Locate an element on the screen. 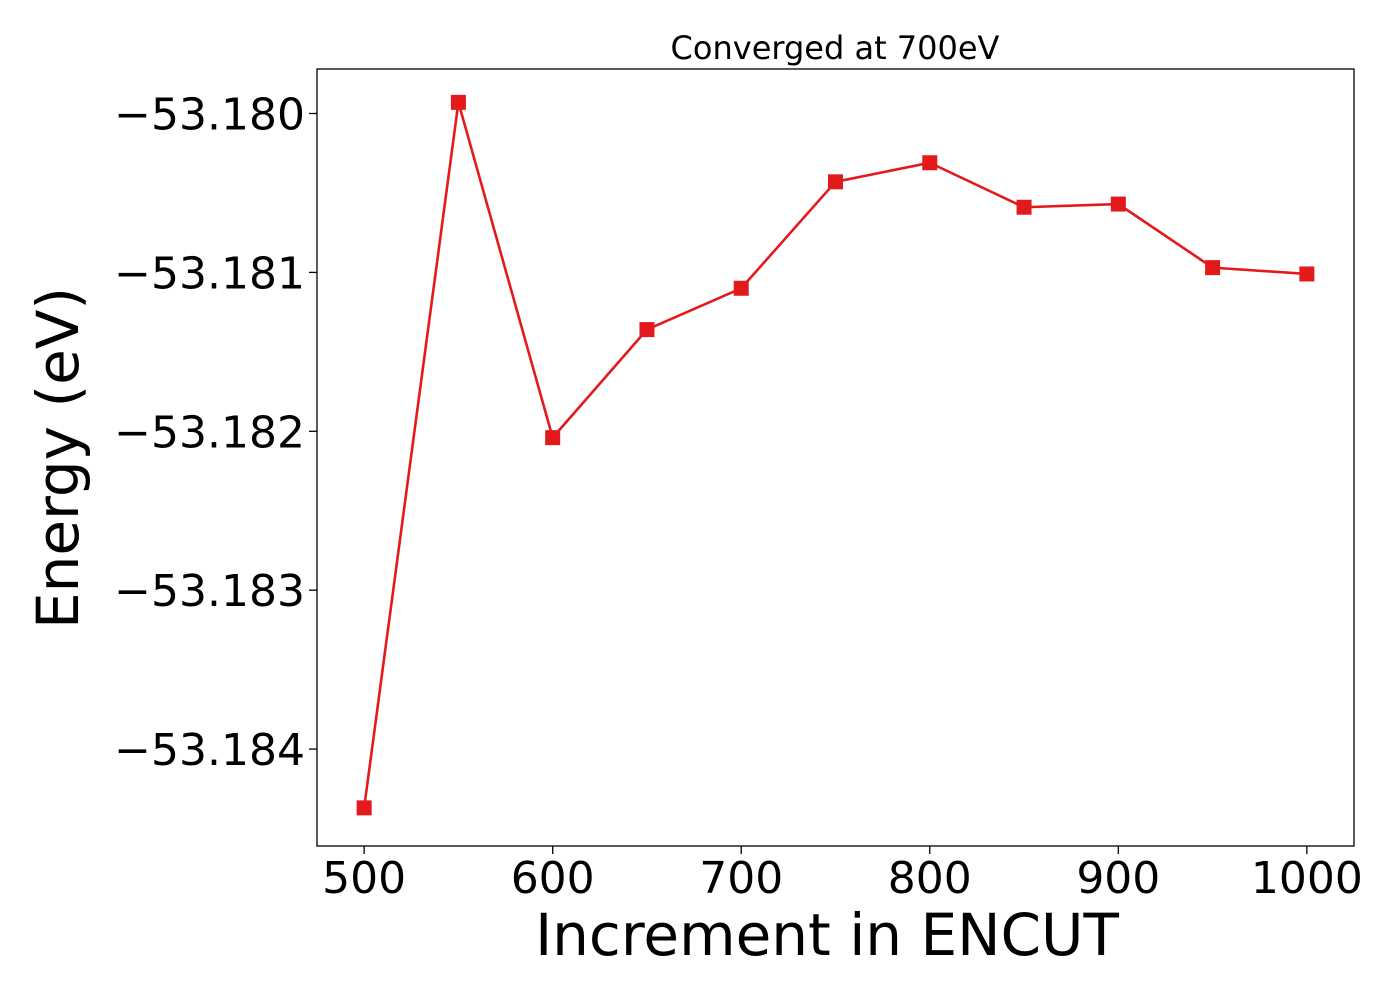  y-axis-ticks: −53.180 −53.181 −53.182 −53.183 −53.184 is located at coordinates (215, 432).